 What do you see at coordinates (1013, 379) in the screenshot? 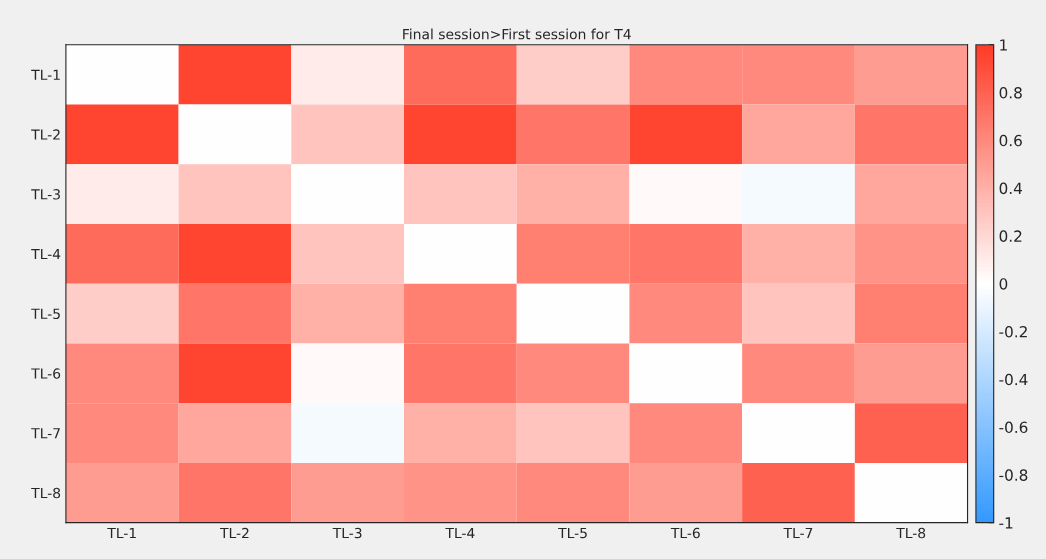
I see `color-bar-label: -0.4` at bounding box center [1013, 379].